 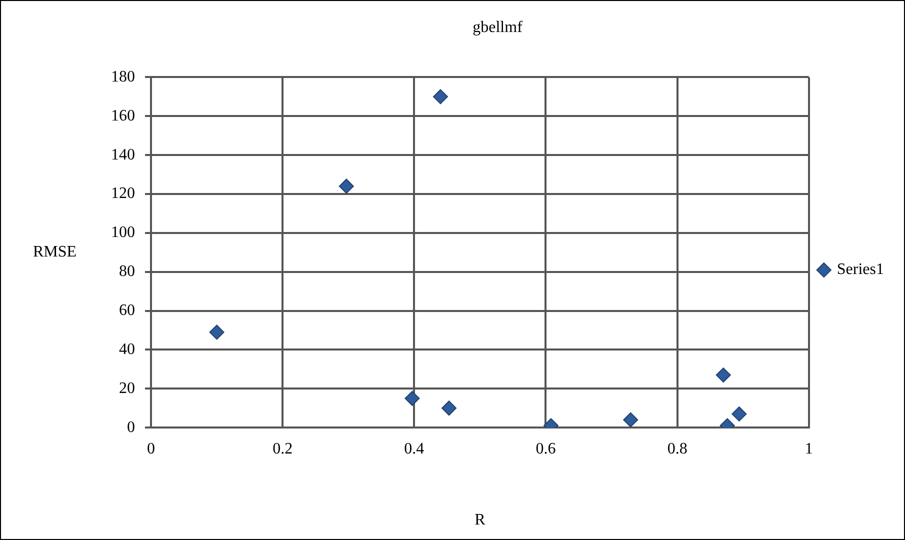 I want to click on chart-title: gbellmf, so click(x=498, y=27).